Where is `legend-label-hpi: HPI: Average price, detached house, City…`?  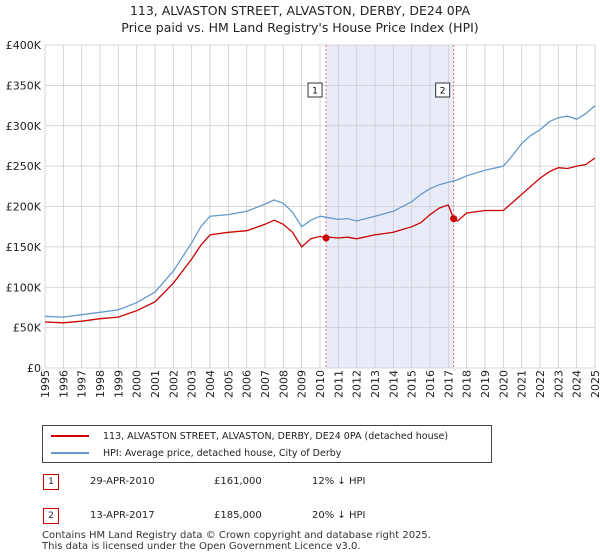 legend-label-hpi: HPI: Average price, detached house, City… is located at coordinates (222, 453).